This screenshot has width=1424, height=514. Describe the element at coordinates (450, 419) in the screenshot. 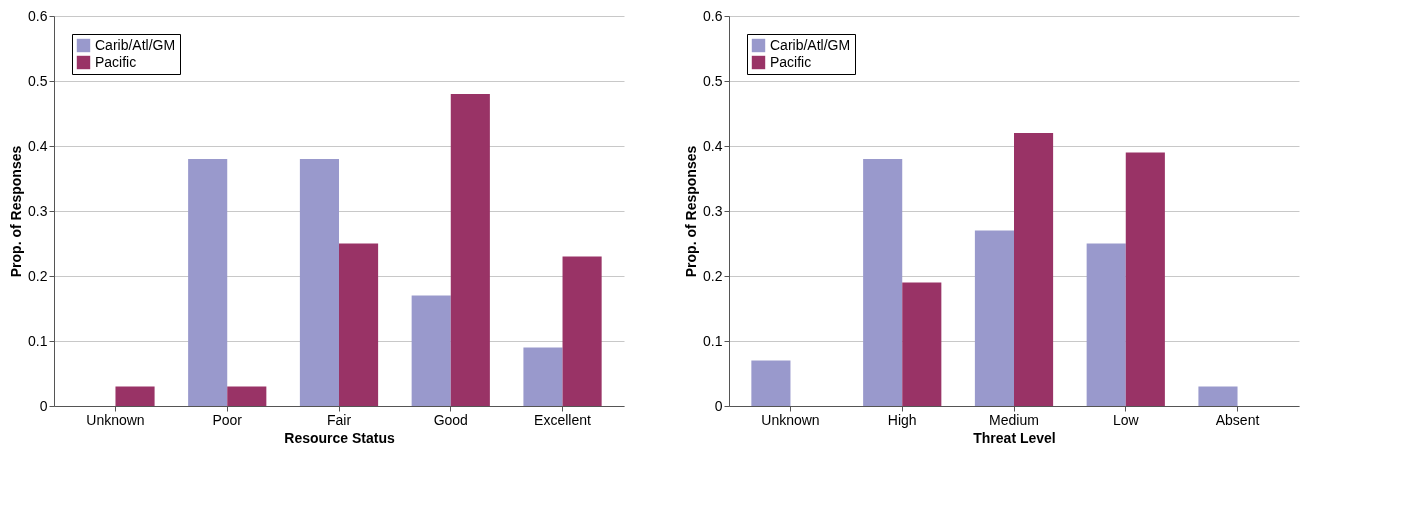

I see `x-tick-label: Good` at that location.